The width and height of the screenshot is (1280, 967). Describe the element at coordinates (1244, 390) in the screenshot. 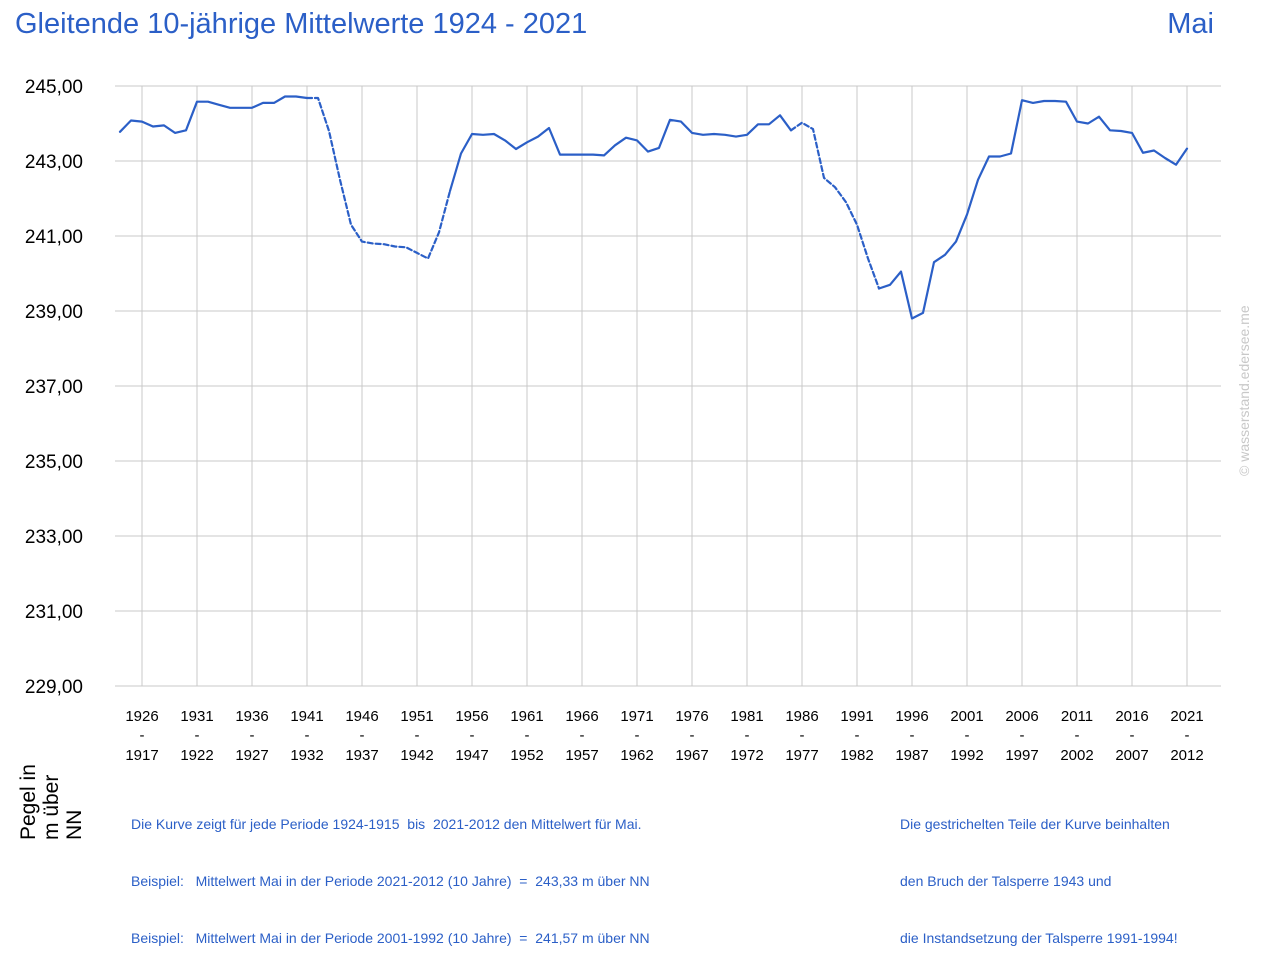

I see `watermark: © wasserstand.edersee.me` at that location.